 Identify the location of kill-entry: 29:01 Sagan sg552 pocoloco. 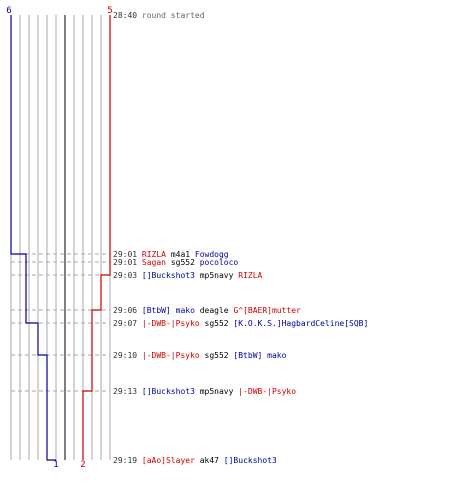
(175, 262).